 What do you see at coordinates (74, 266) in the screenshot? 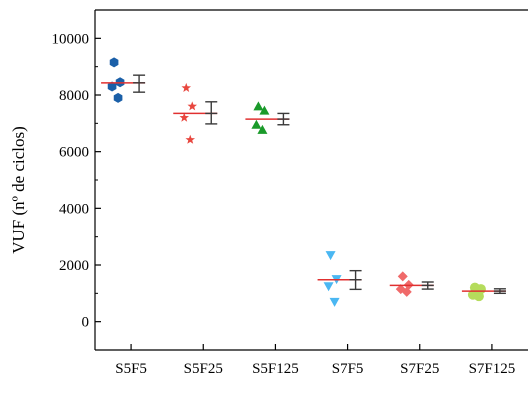
I see `y-tick-label: 2000` at bounding box center [74, 266].